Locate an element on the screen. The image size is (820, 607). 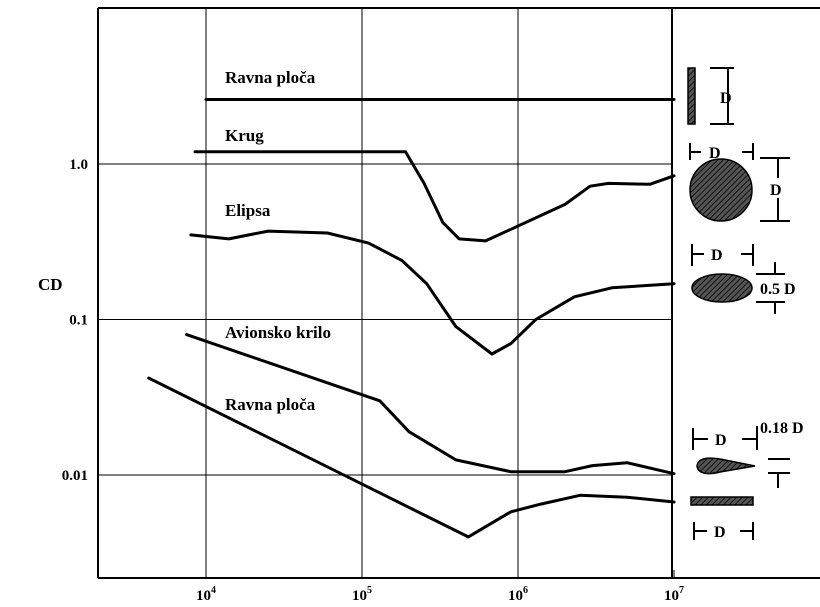
series-label-avionsko-krilo: Avionsko krilo is located at coordinates (278, 332).